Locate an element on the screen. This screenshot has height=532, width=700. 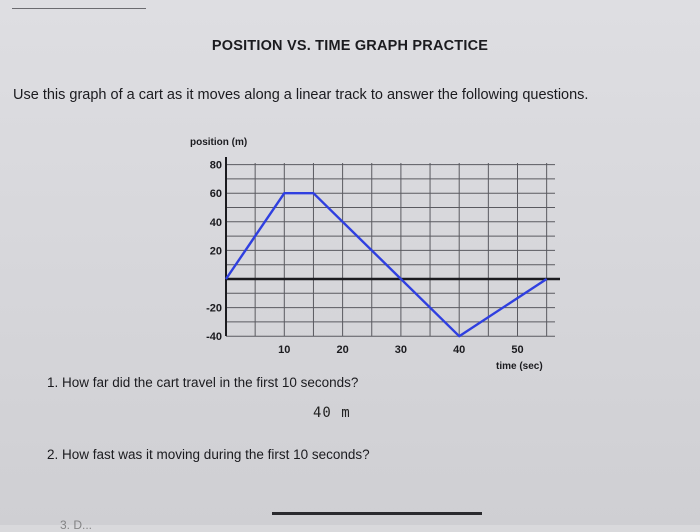
handwritten-answer-1: 40 m is located at coordinates (332, 413).